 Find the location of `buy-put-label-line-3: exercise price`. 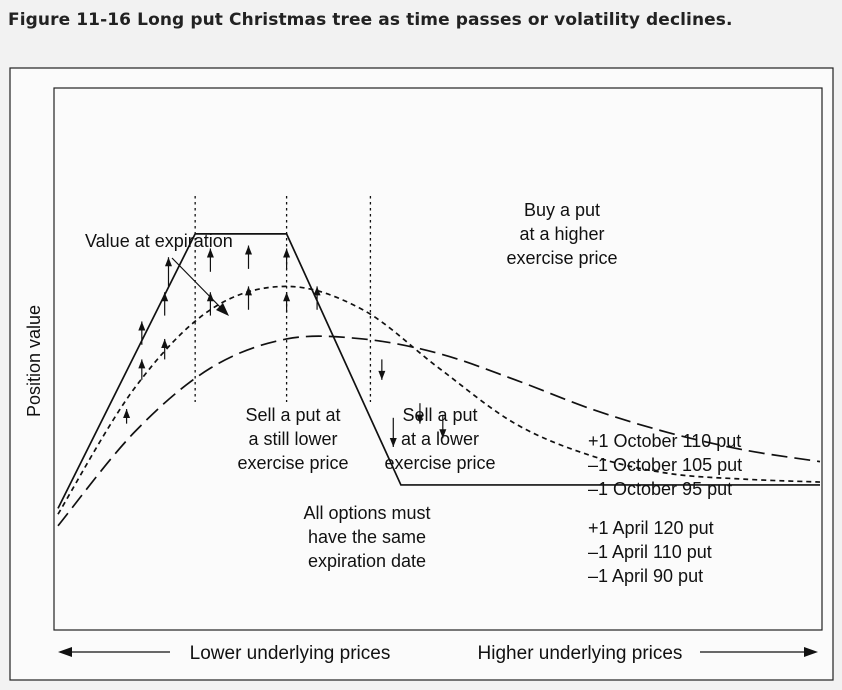

buy-put-label-line-3: exercise price is located at coordinates (561, 258).